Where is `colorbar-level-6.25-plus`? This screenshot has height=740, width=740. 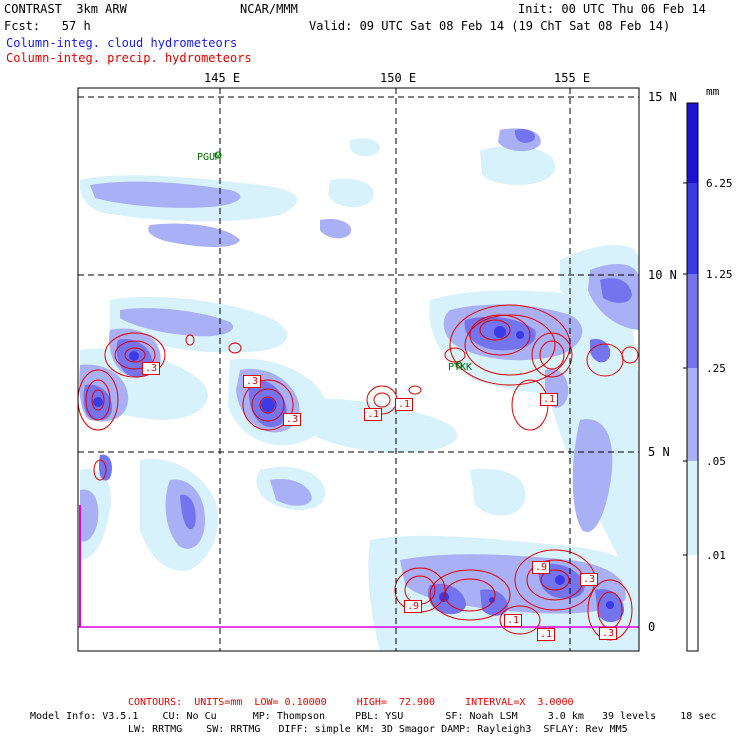 colorbar-level-6.25-plus is located at coordinates (692, 143).